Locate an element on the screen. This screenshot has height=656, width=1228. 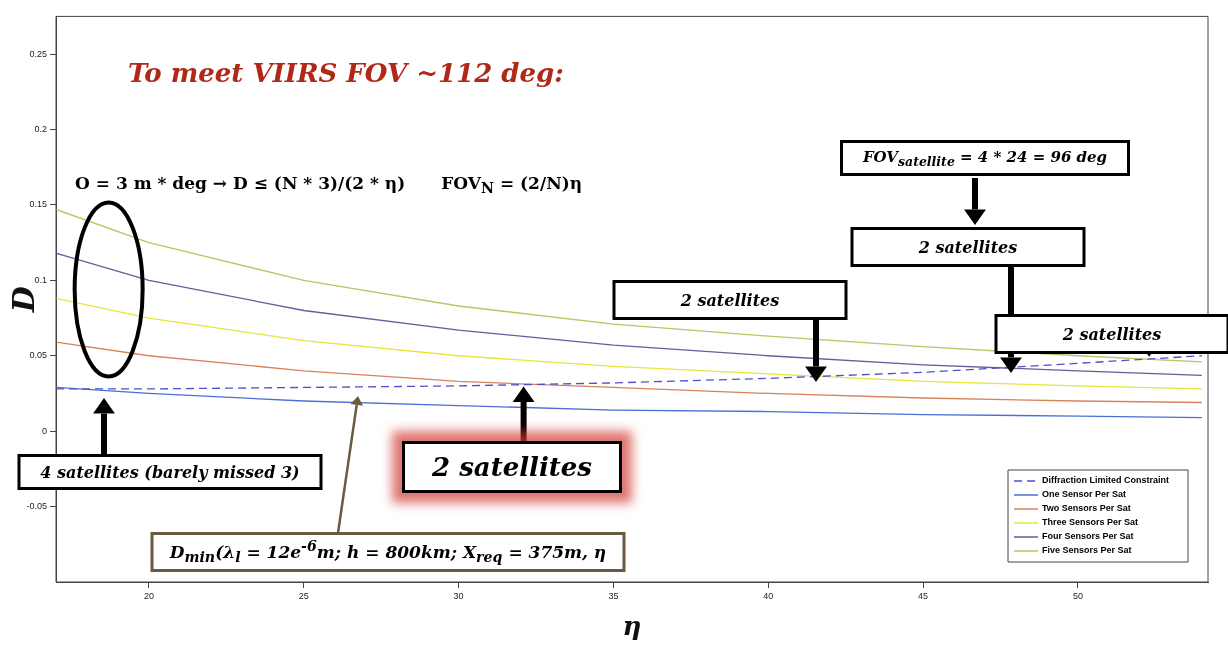
label-box: 4 satellites (barely missed 3) is located at coordinates (170, 472).